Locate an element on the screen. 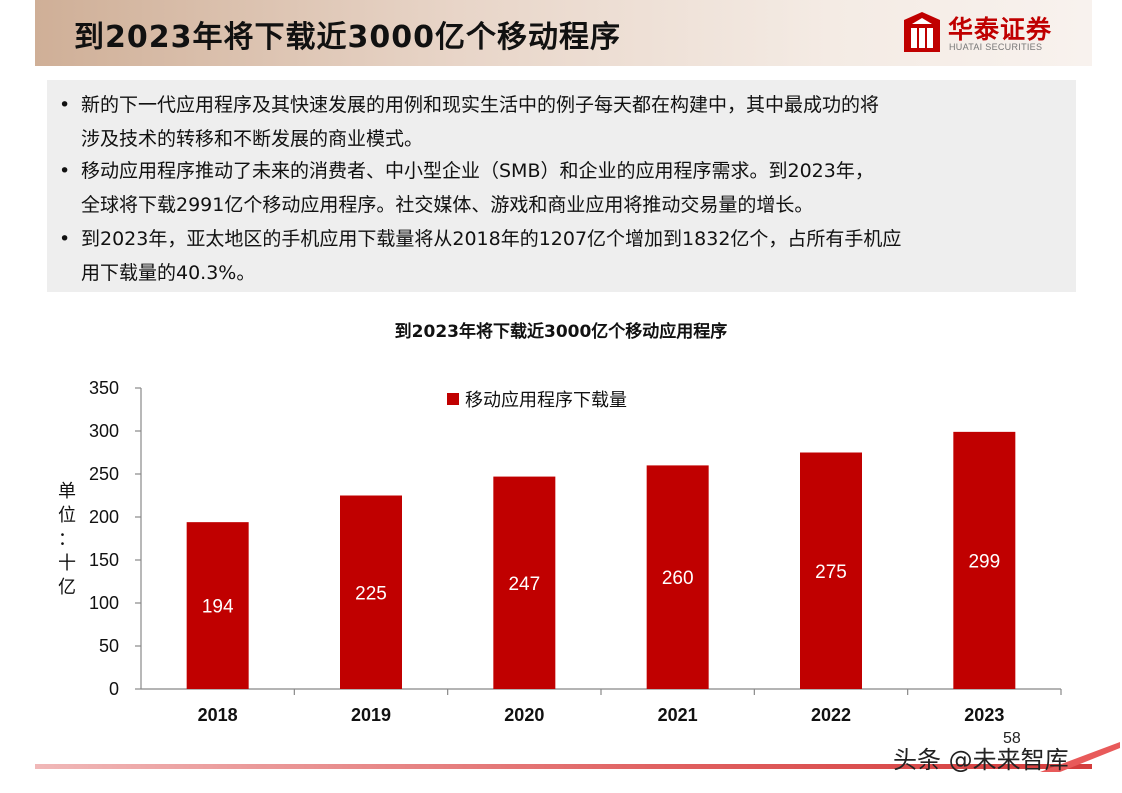 The width and height of the screenshot is (1122, 793). chart-title: 到2023年将下载近3000亿个移动应用程序 is located at coordinates (561, 331).